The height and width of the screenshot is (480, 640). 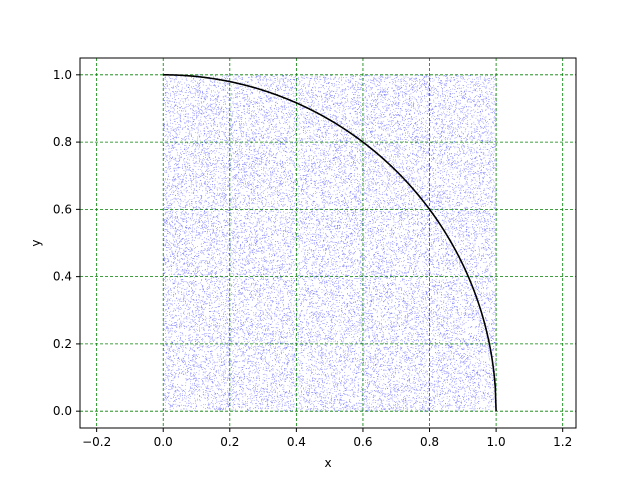 What do you see at coordinates (496, 442) in the screenshot?
I see `x-tick-label: 1.0` at bounding box center [496, 442].